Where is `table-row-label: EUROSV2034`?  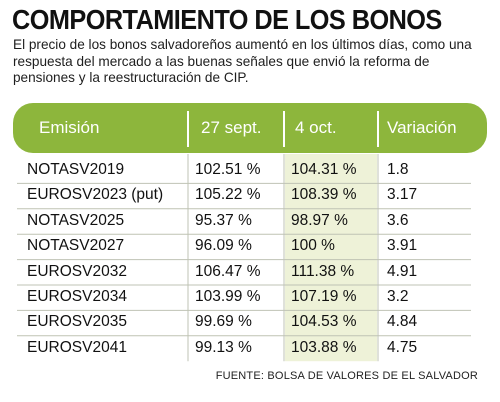 table-row-label: EUROSV2034 is located at coordinates (77, 296).